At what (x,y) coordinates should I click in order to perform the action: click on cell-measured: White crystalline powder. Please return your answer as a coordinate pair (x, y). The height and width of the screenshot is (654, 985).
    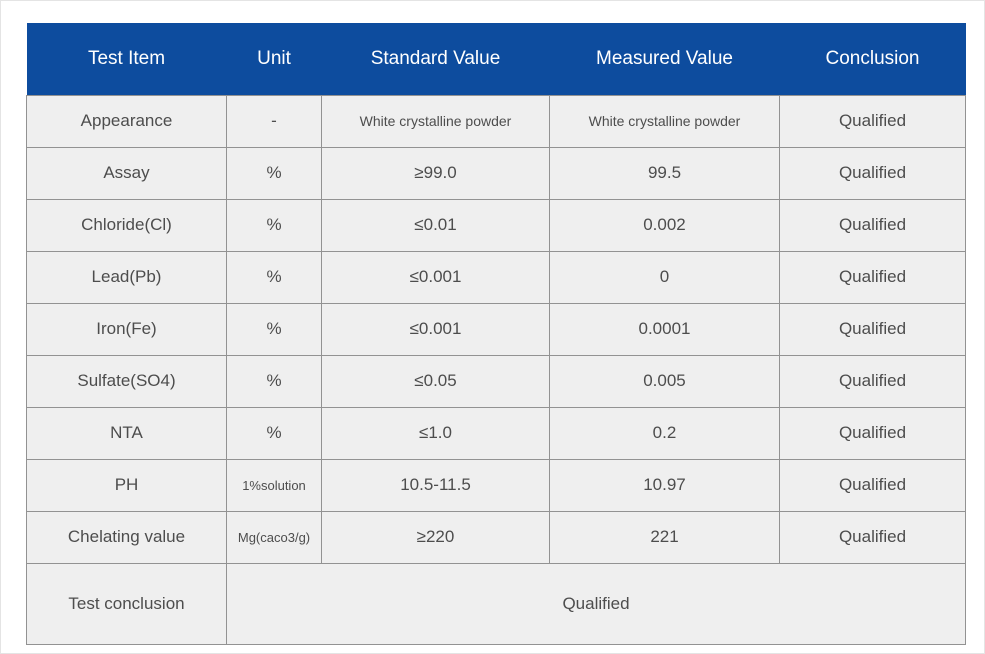
    Looking at the image, I should click on (664, 121).